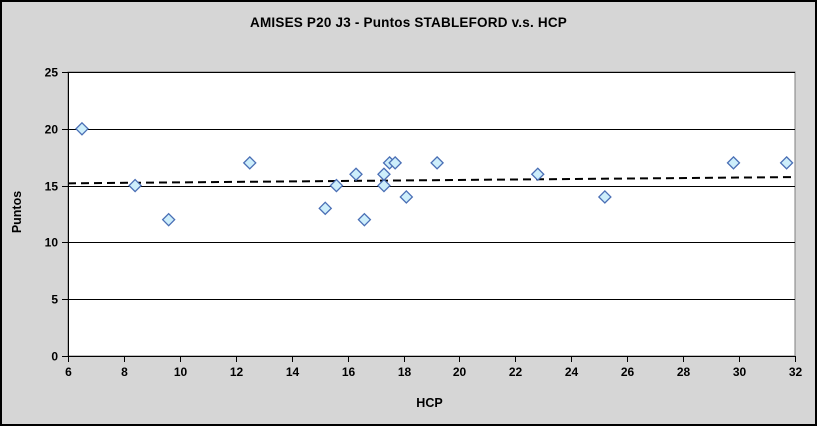  Describe the element at coordinates (516, 372) in the screenshot. I see `x-tick-label: 22` at that location.